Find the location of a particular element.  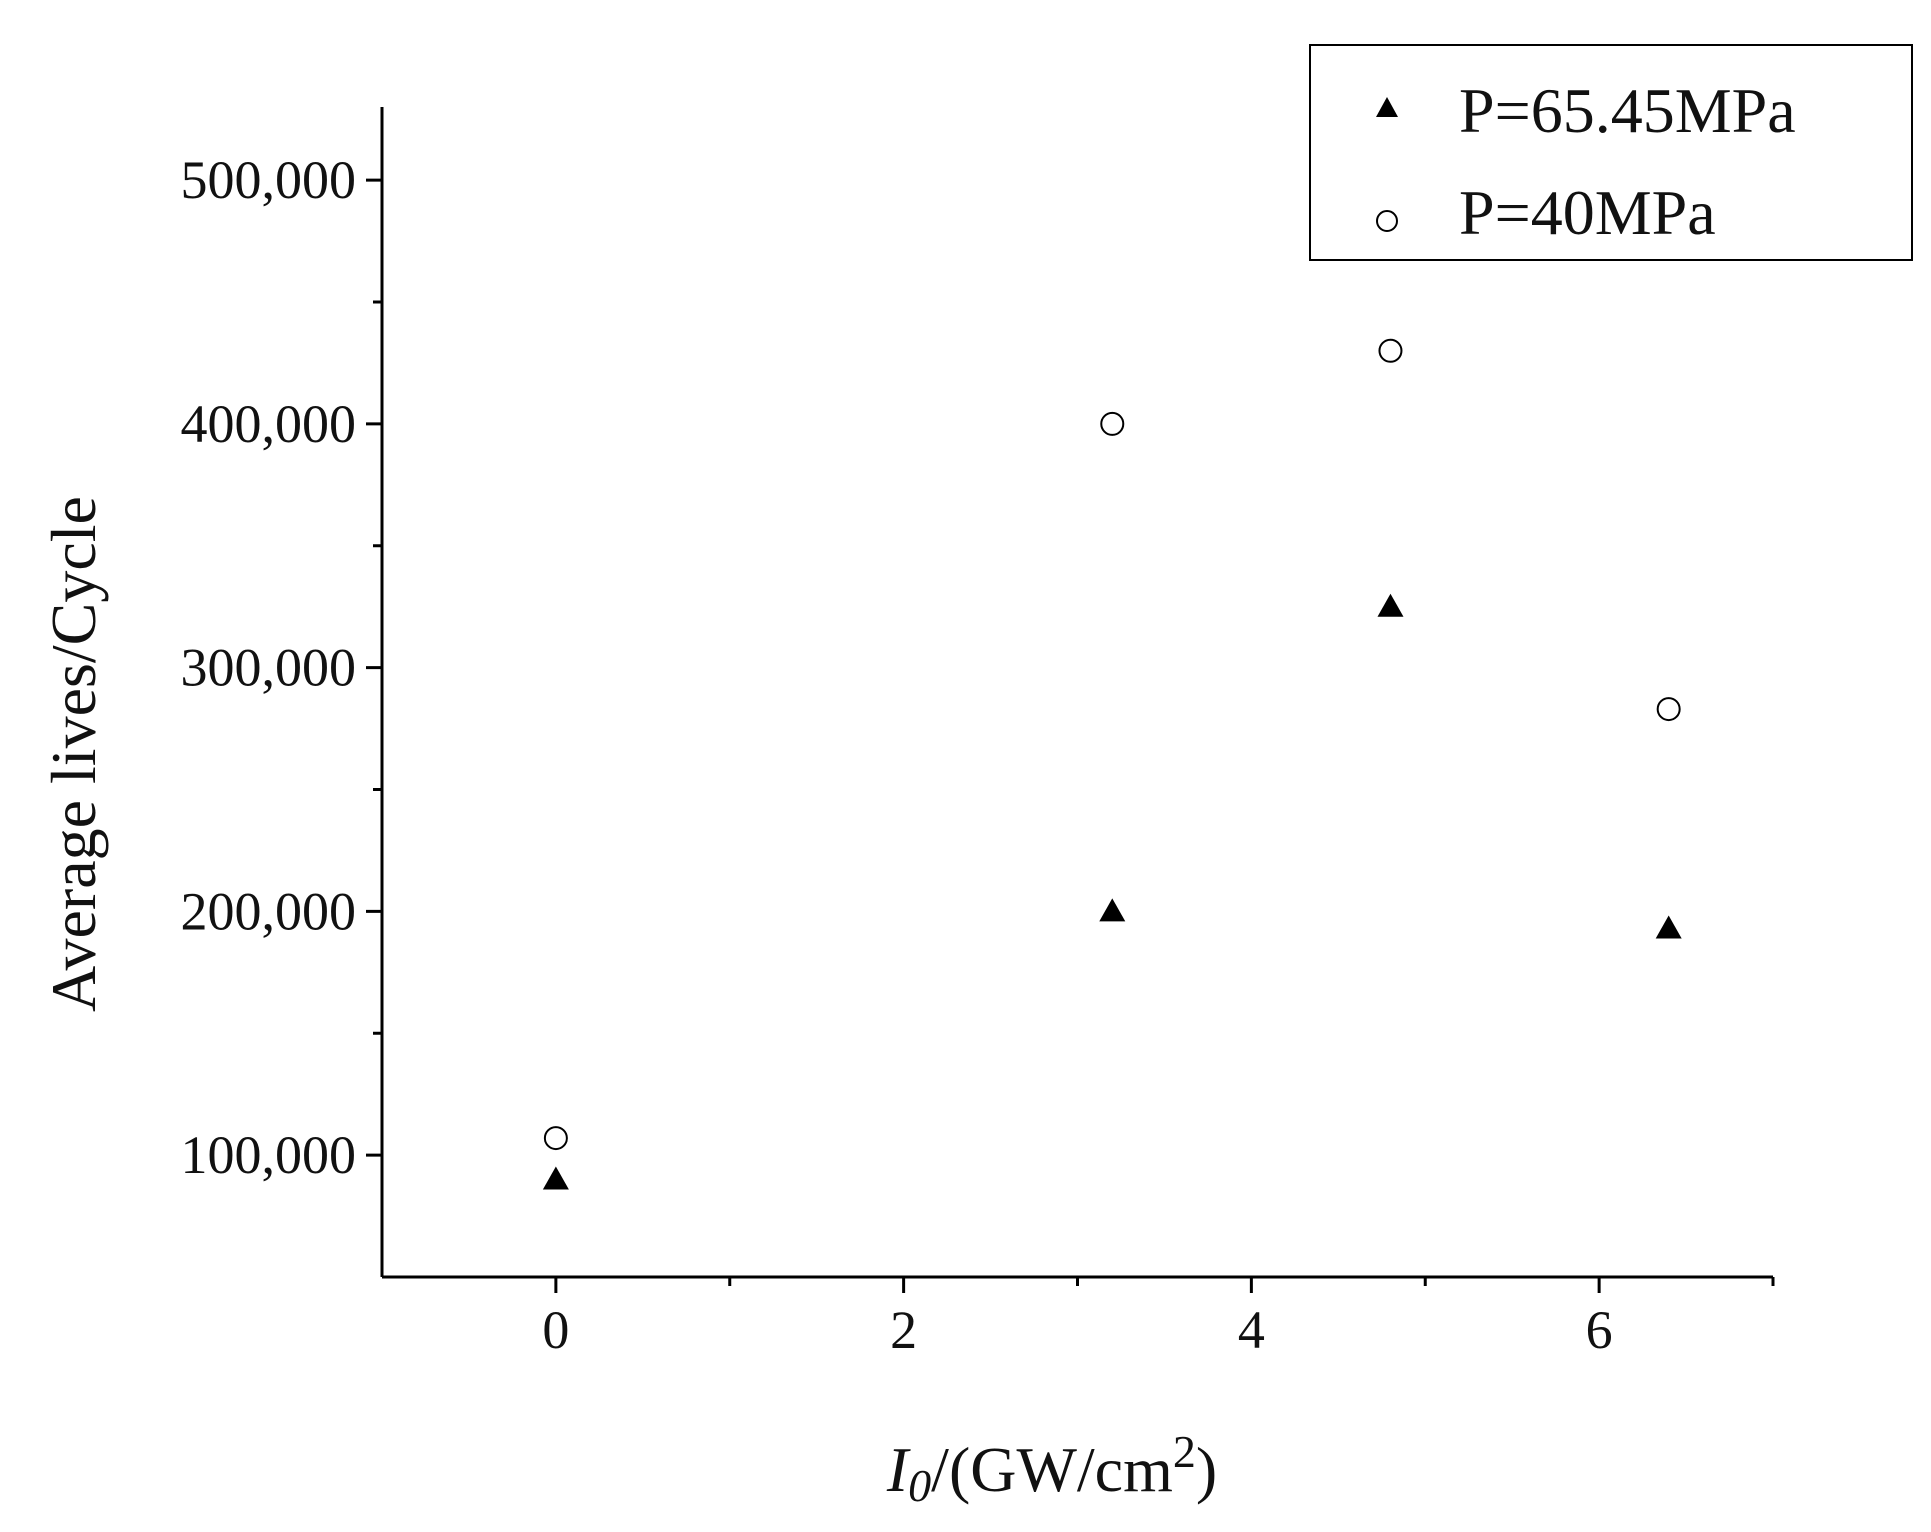

x-axis-title-close: ) is located at coordinates (1206, 1469).